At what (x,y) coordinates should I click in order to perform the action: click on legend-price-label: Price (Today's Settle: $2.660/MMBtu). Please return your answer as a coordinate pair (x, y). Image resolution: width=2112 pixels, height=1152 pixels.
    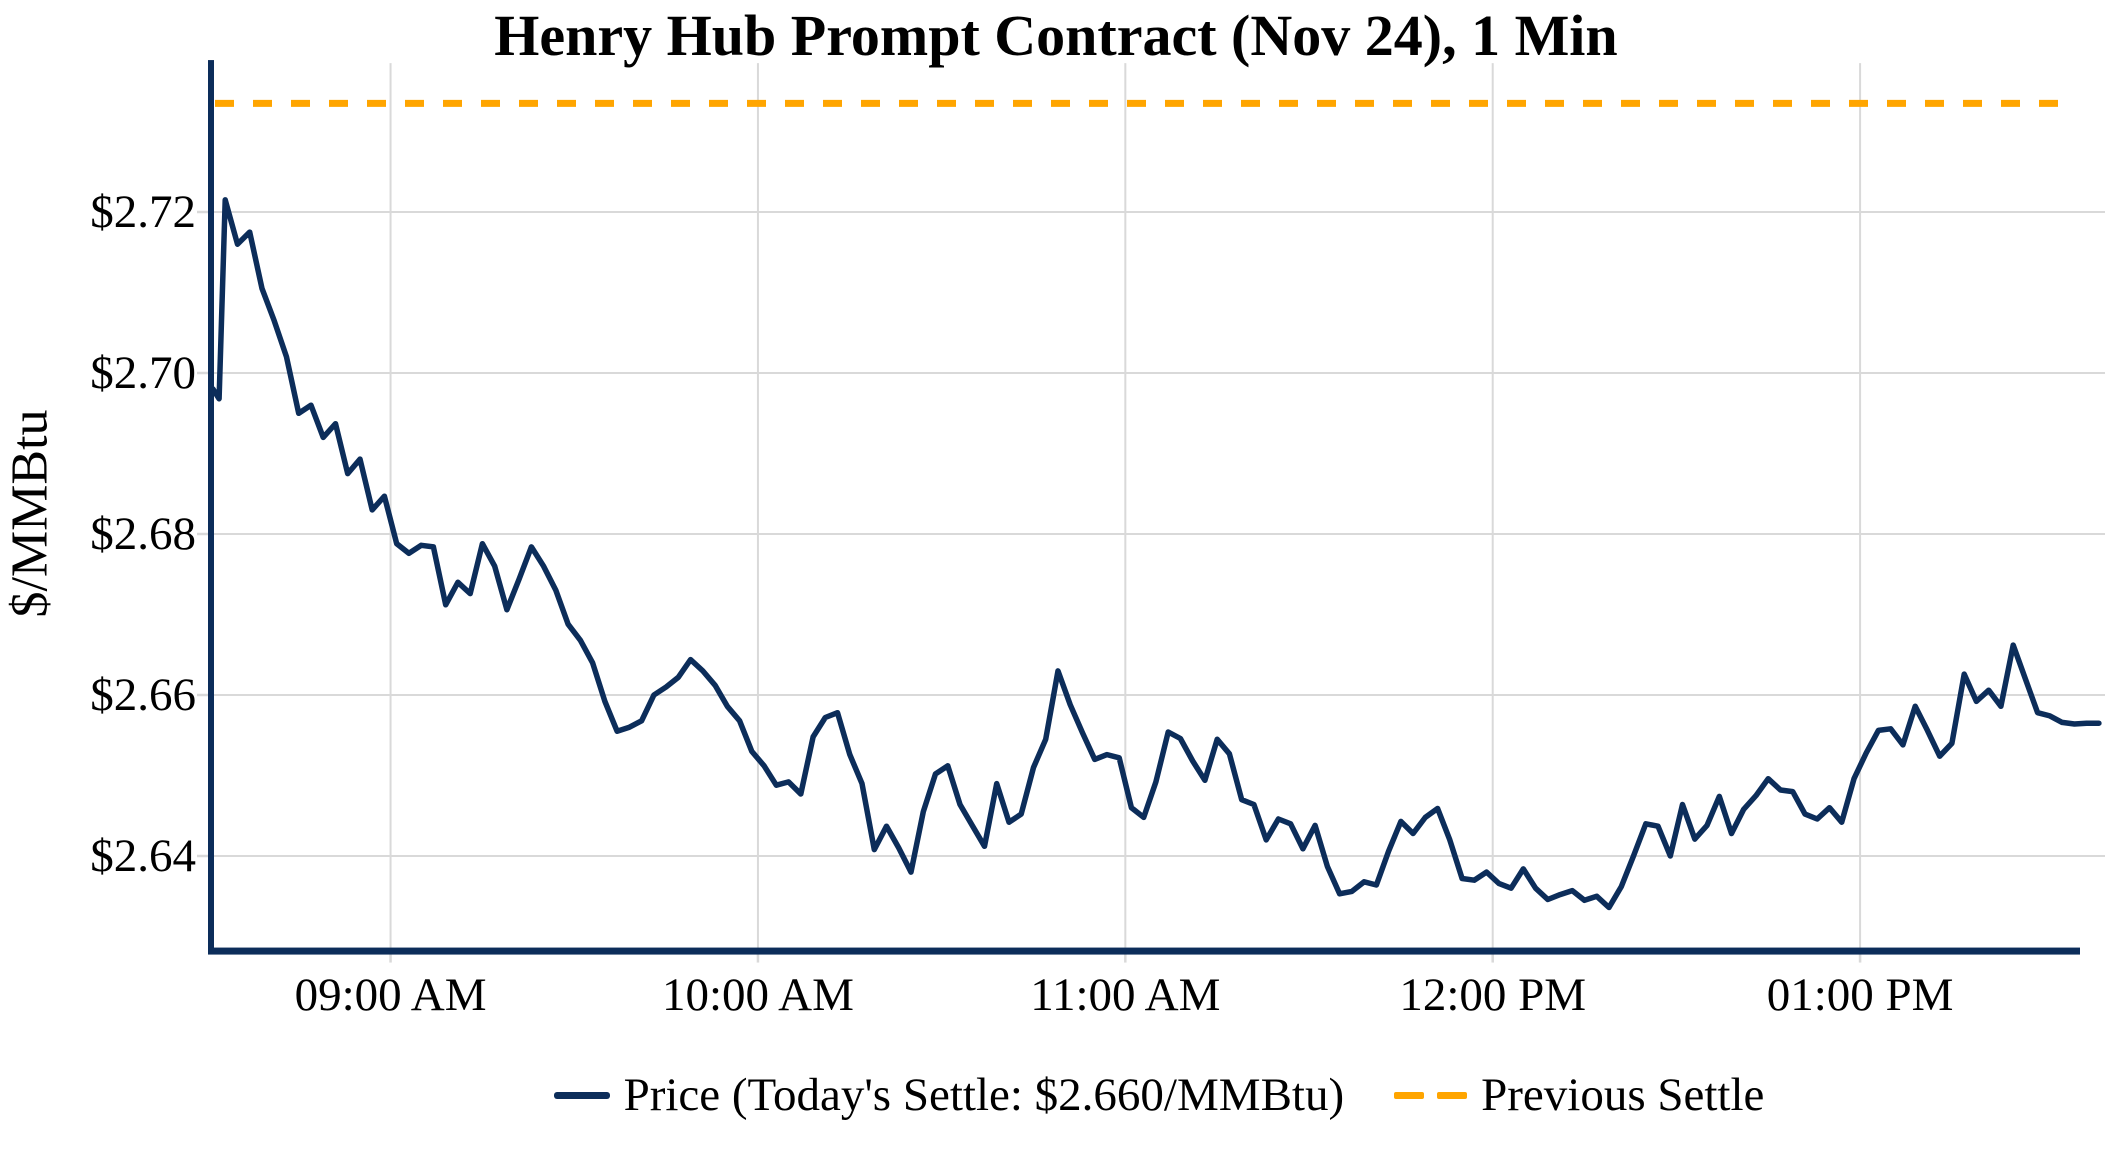
    Looking at the image, I should click on (984, 1095).